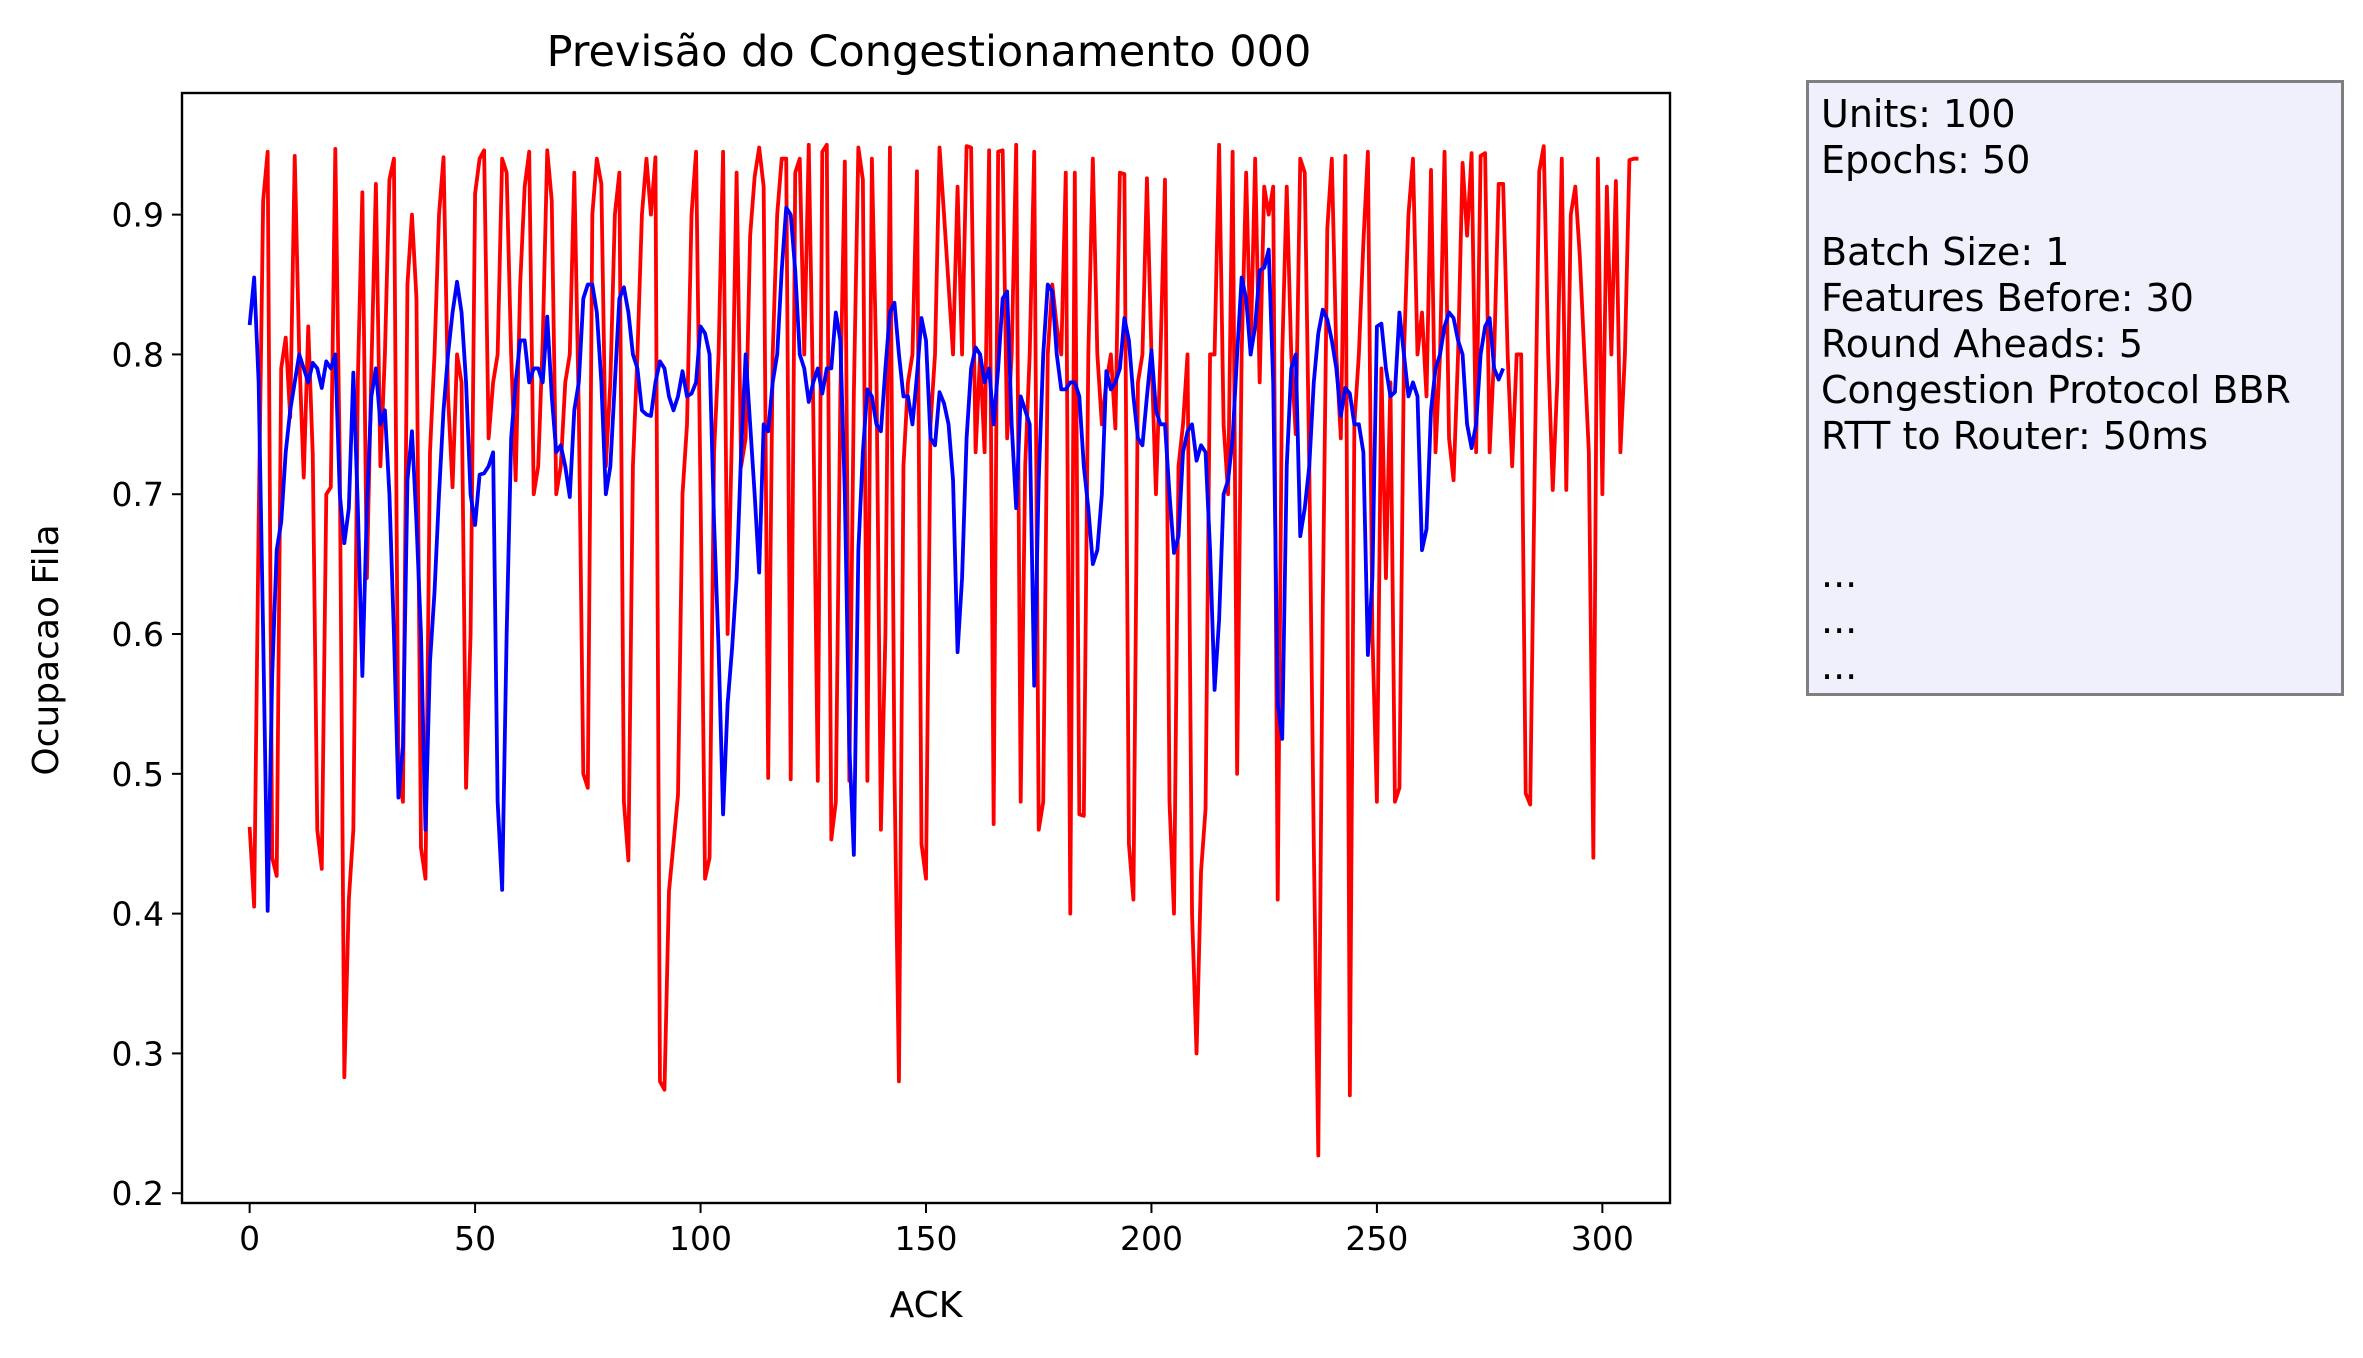 This screenshot has width=2363, height=1358. I want to click on info-line: Epochs: 50, so click(1926, 160).